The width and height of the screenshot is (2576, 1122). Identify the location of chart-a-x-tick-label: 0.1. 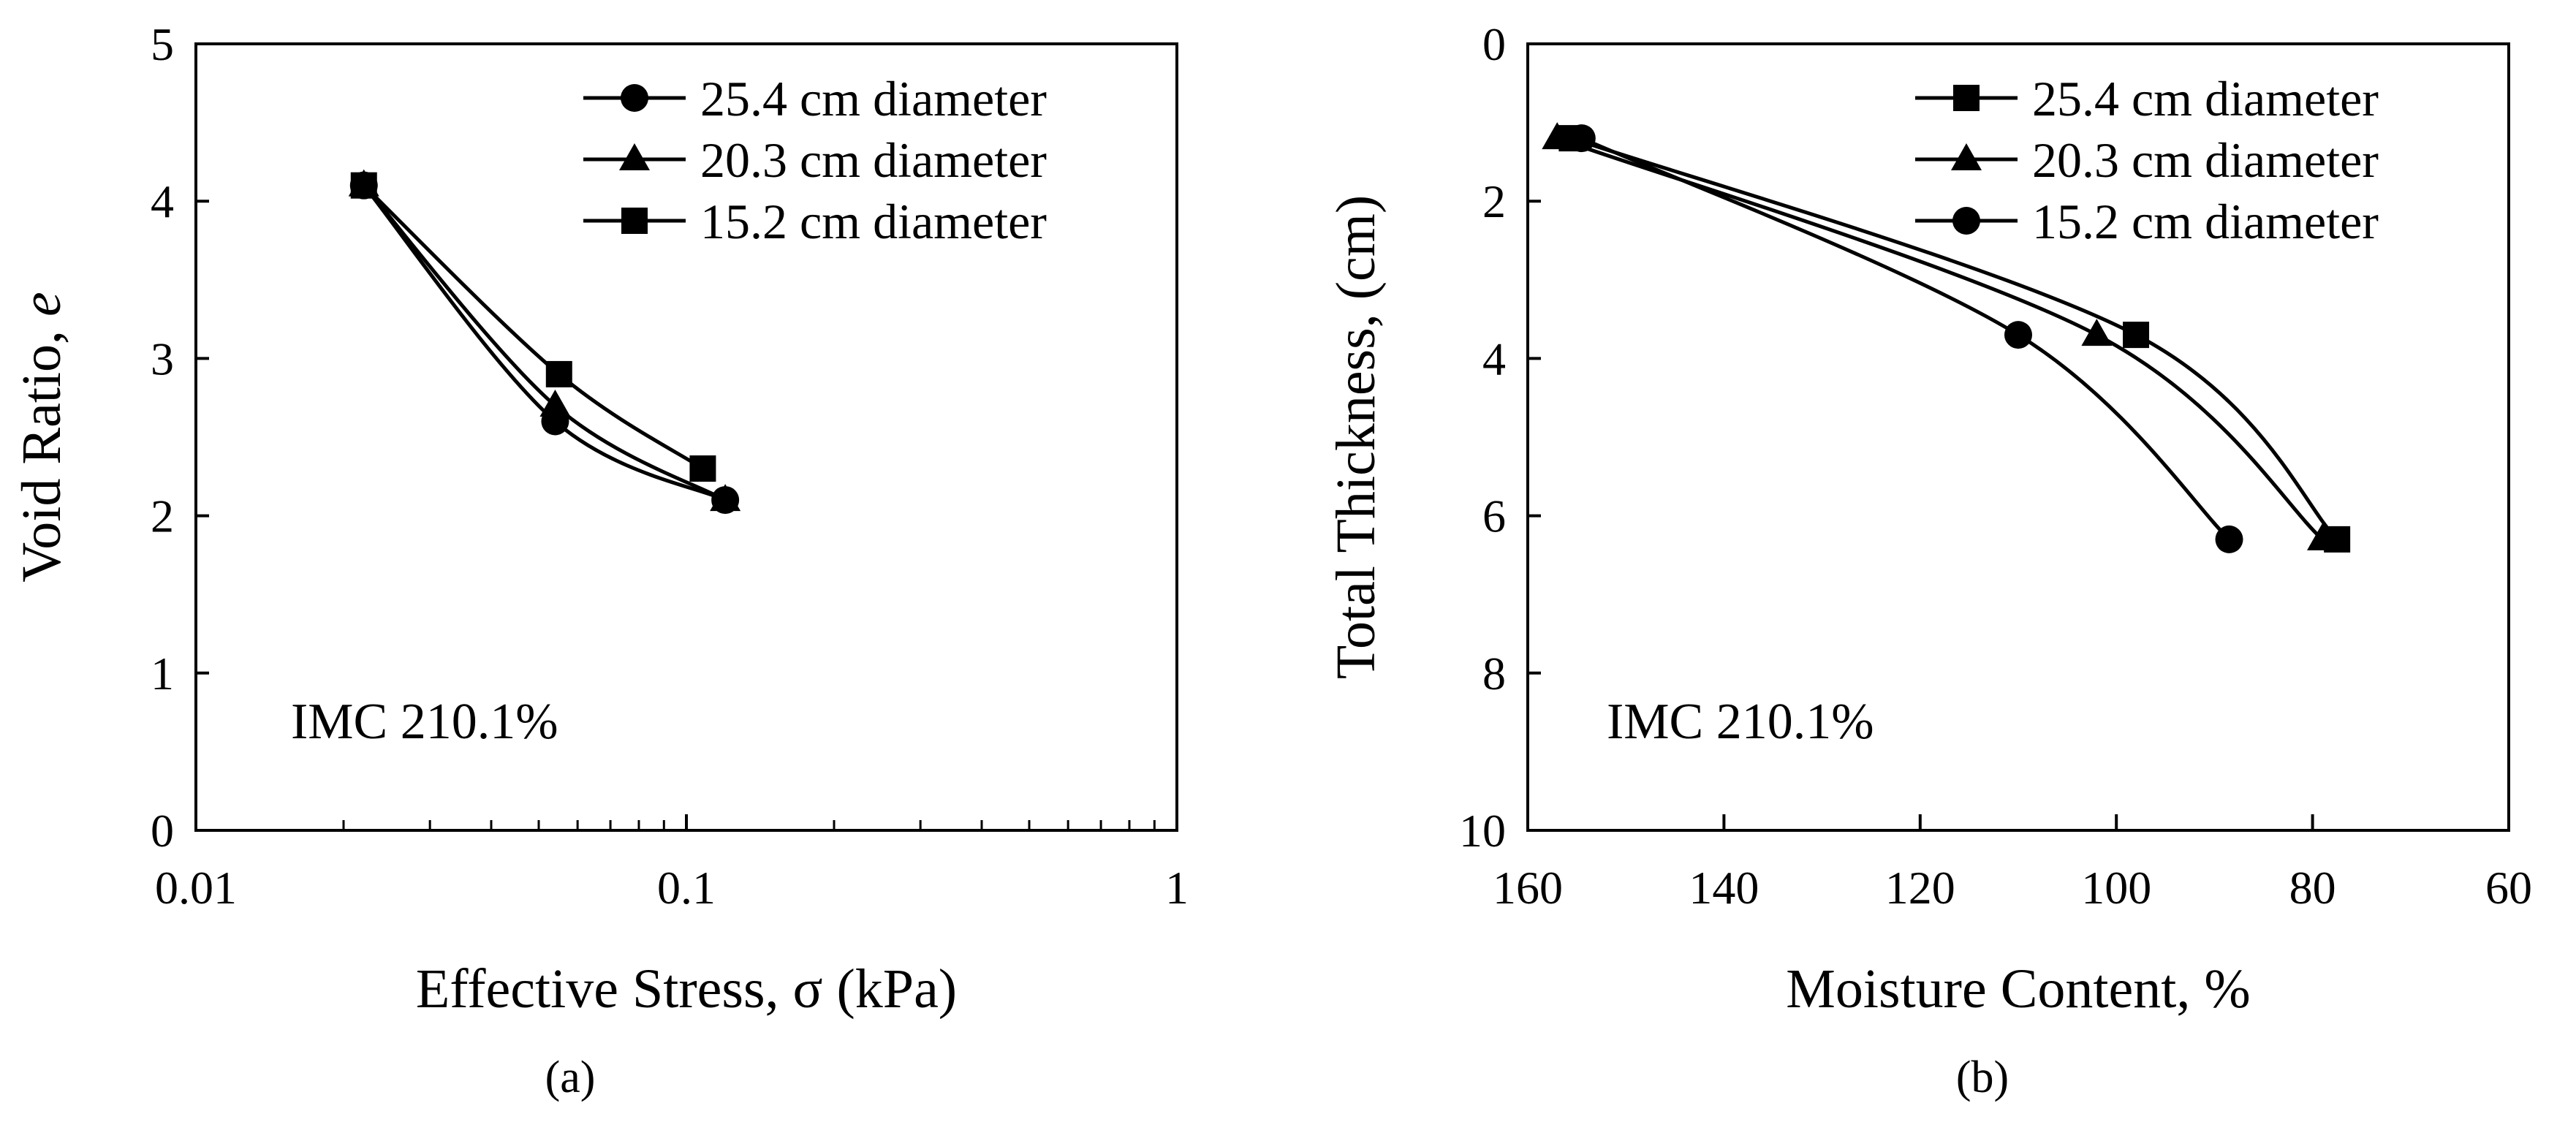
(686, 888).